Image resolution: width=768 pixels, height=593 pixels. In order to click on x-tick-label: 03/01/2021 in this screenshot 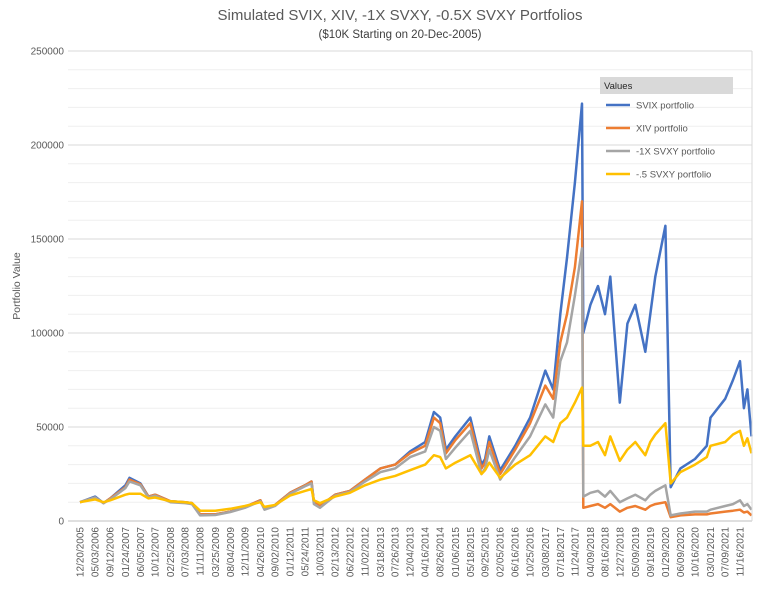, I will do `click(711, 552)`.